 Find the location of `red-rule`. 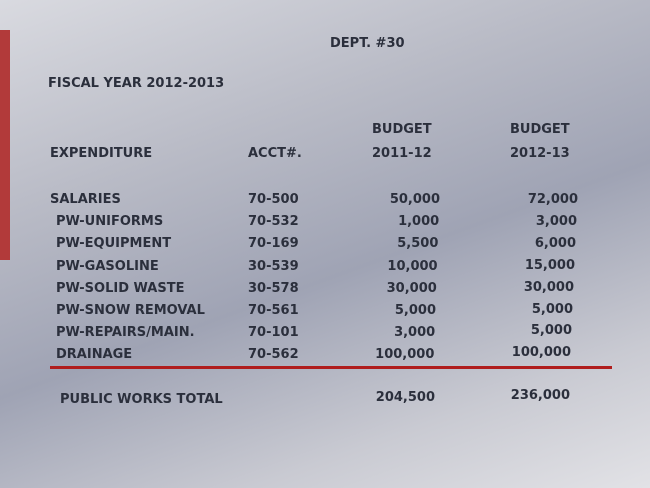

red-rule is located at coordinates (331, 367).